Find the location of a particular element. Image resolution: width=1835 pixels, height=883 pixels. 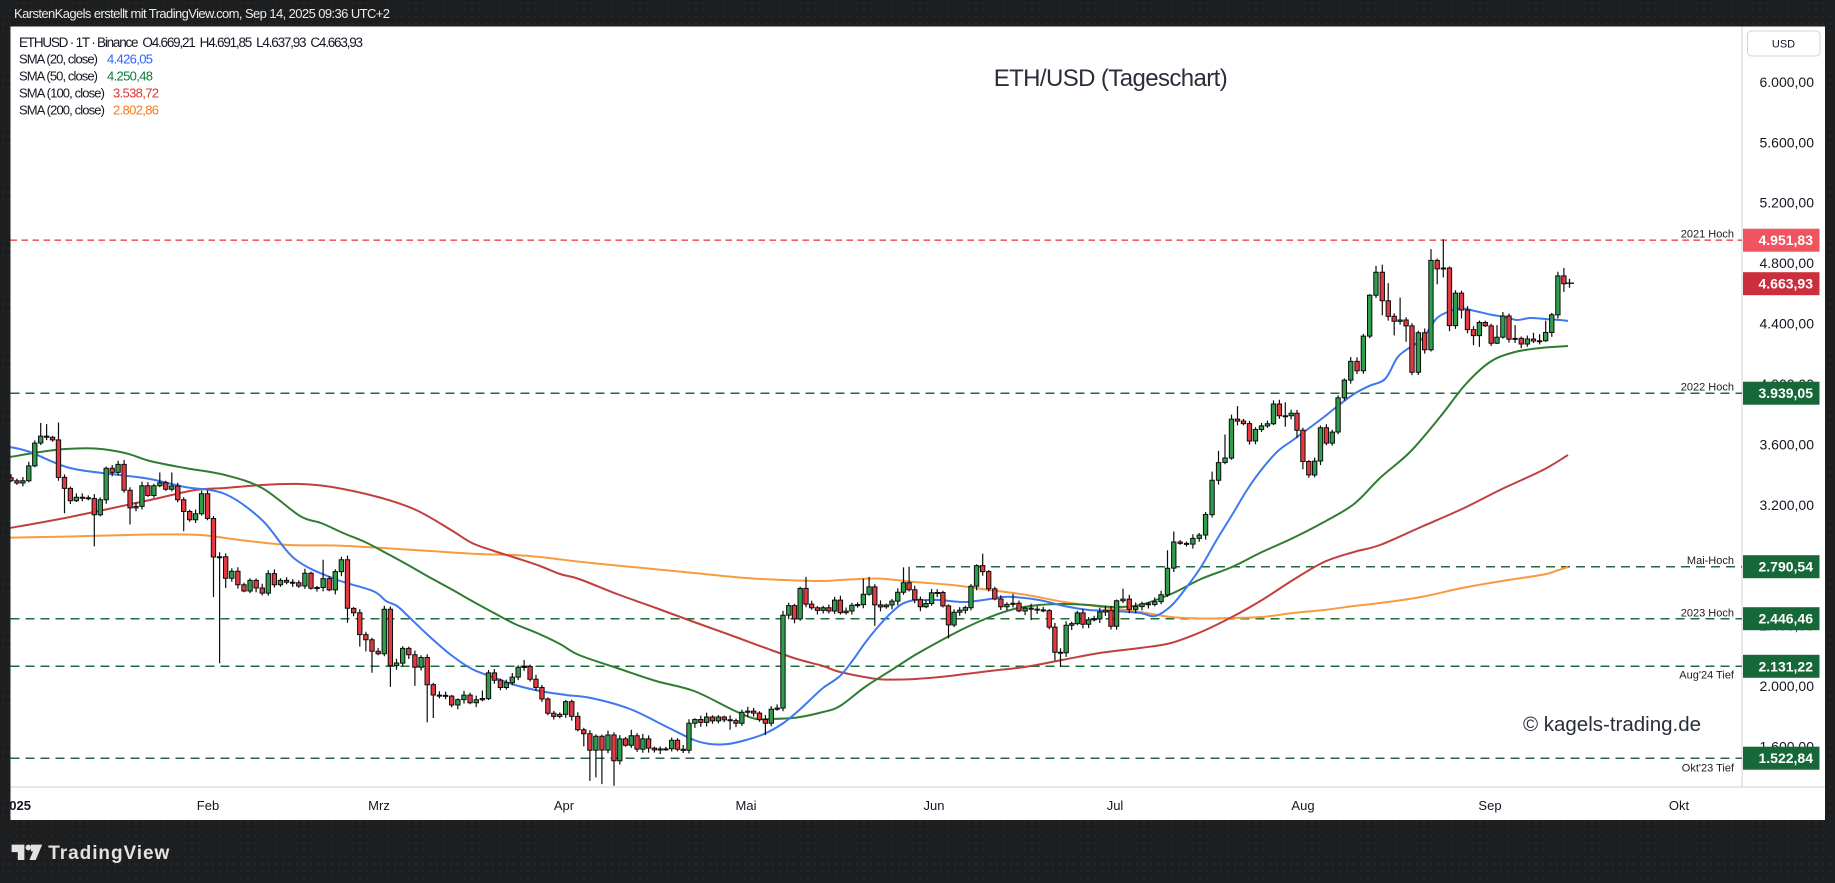

svg-text: 2023 Hoch is located at coordinates (1707, 613).